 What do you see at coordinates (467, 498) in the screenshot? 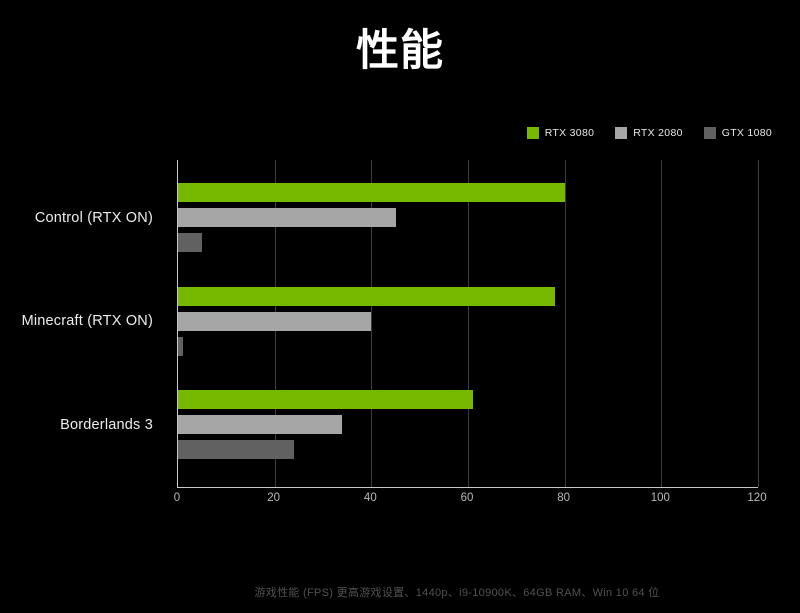
I see `x-tick-label: 60` at bounding box center [467, 498].